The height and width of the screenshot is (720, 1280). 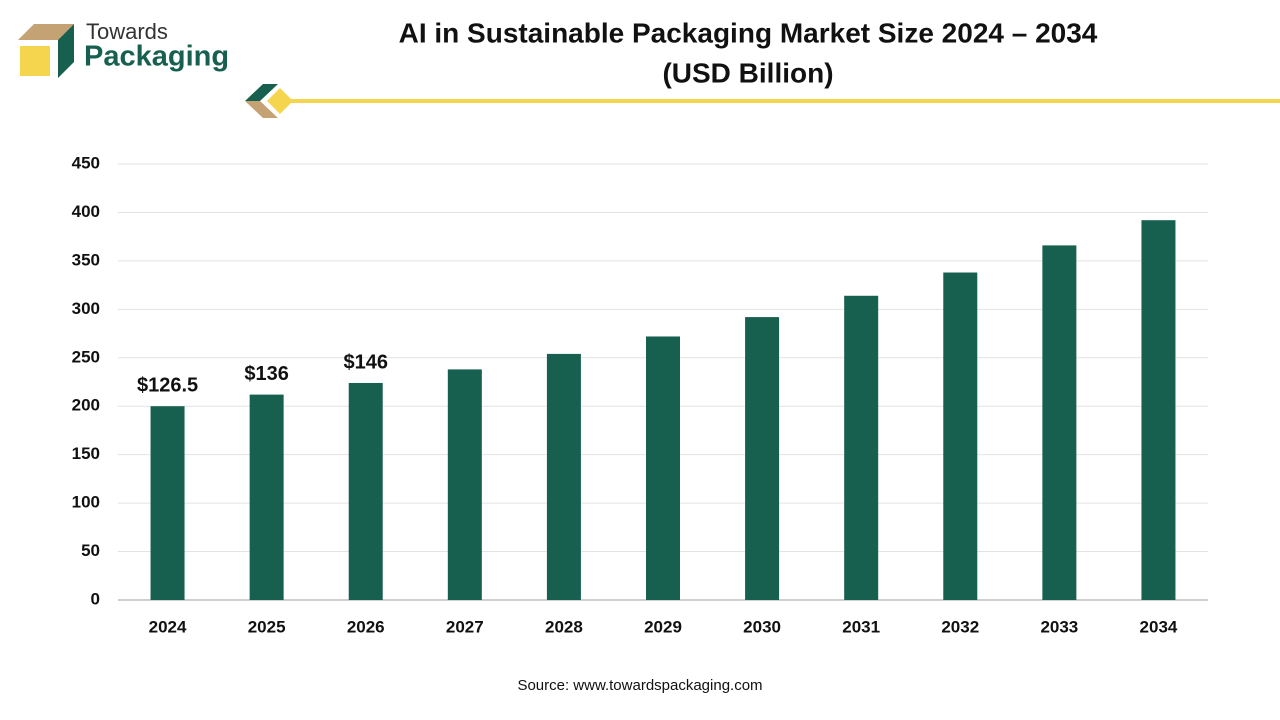 What do you see at coordinates (86, 405) in the screenshot?
I see `y-tick-label: 200` at bounding box center [86, 405].